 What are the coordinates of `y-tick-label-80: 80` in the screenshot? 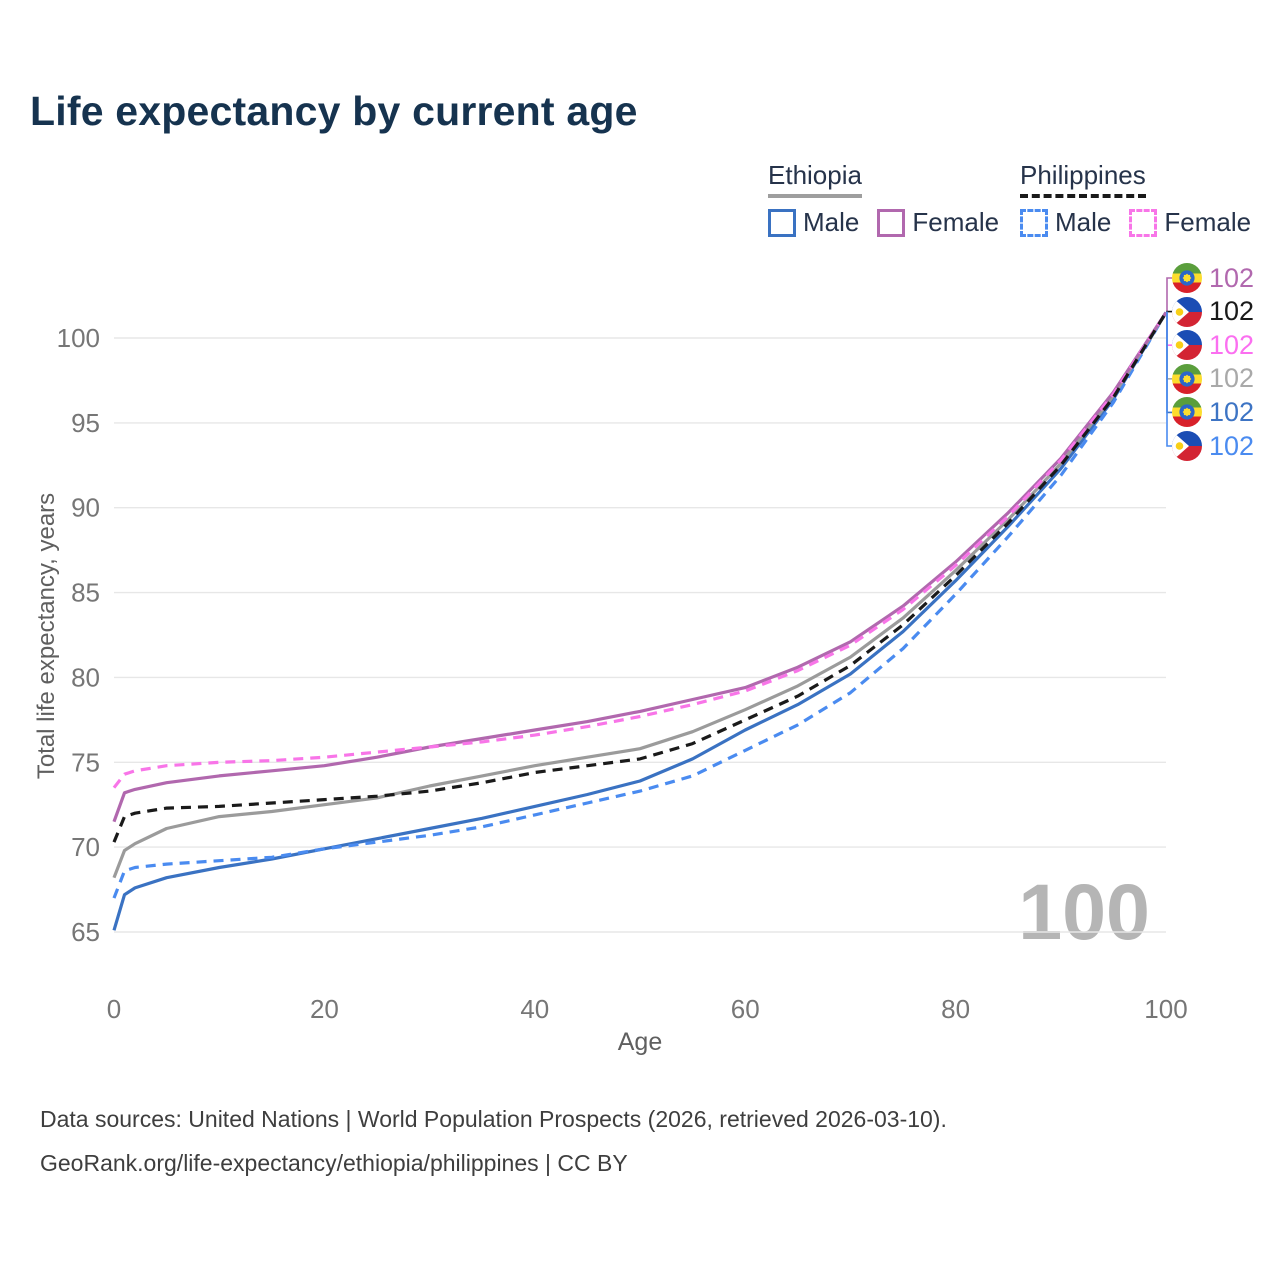 It's located at (85, 677).